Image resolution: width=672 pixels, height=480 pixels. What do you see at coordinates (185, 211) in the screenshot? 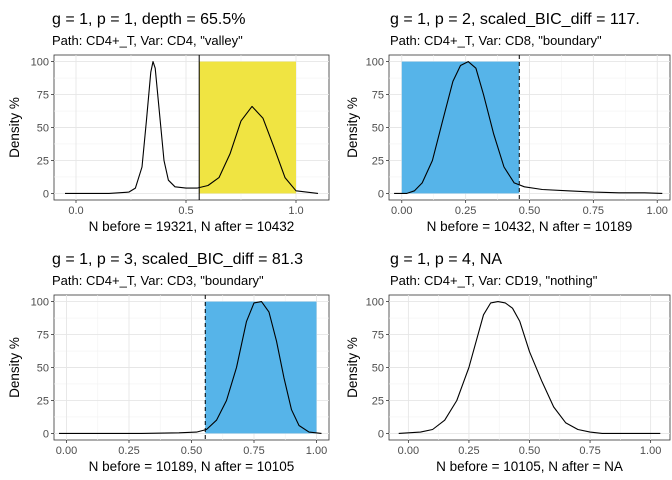
I see `x-tick-label: 0.5` at bounding box center [185, 211].